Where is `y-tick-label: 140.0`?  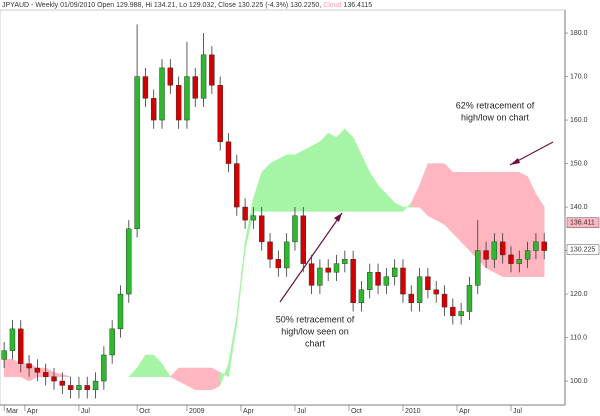
y-tick-label: 140.0 is located at coordinates (579, 207).